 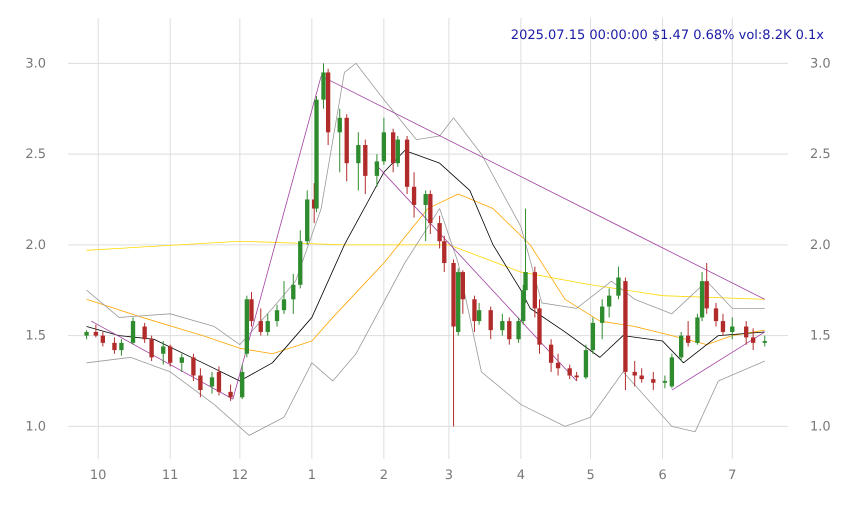 What do you see at coordinates (820, 154) in the screenshot?
I see `y2-tick-label: 2.5` at bounding box center [820, 154].